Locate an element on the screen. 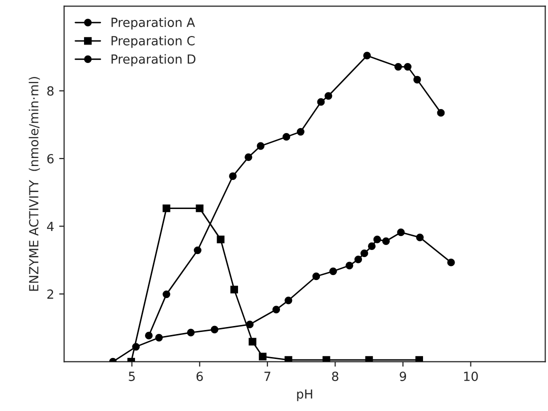 The image size is (548, 411). y-tick-label: 6 is located at coordinates (50, 159).